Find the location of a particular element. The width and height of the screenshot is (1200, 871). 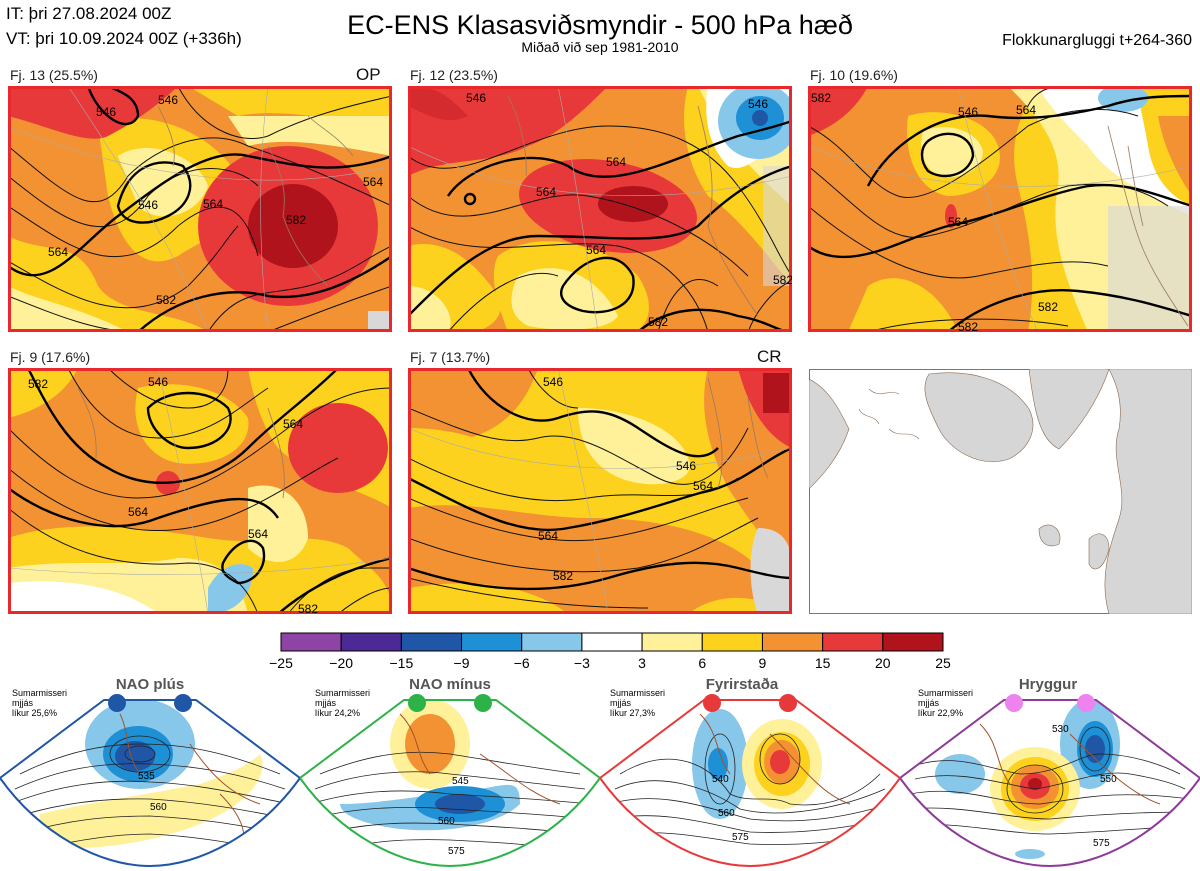

page-title: EC-ENS Klasasviðsmyndir - 500 hPa hæð is located at coordinates (600, 25).